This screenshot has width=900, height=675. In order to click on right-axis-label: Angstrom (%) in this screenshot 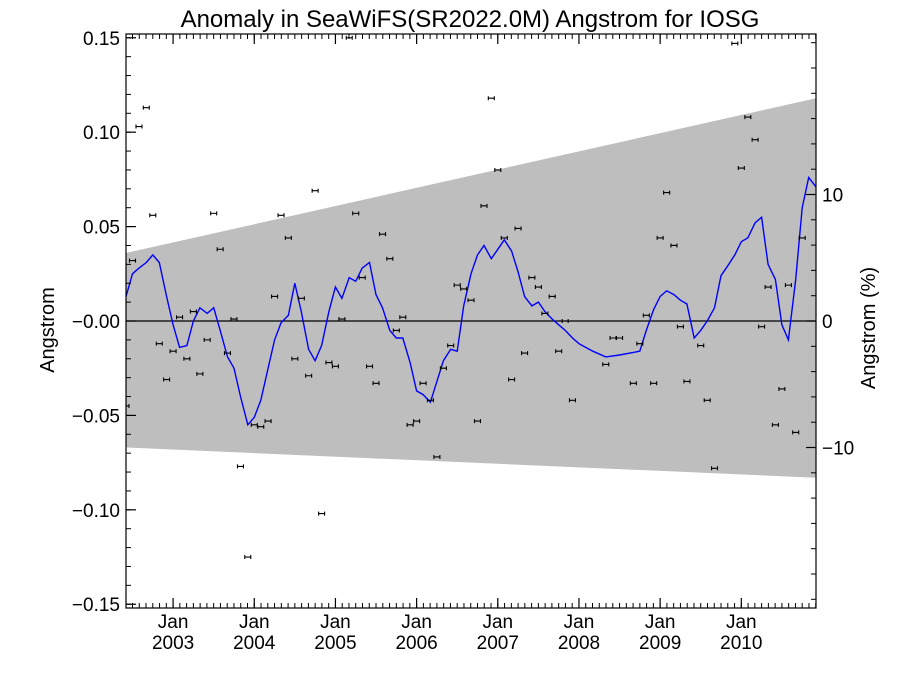, I will do `click(869, 328)`.